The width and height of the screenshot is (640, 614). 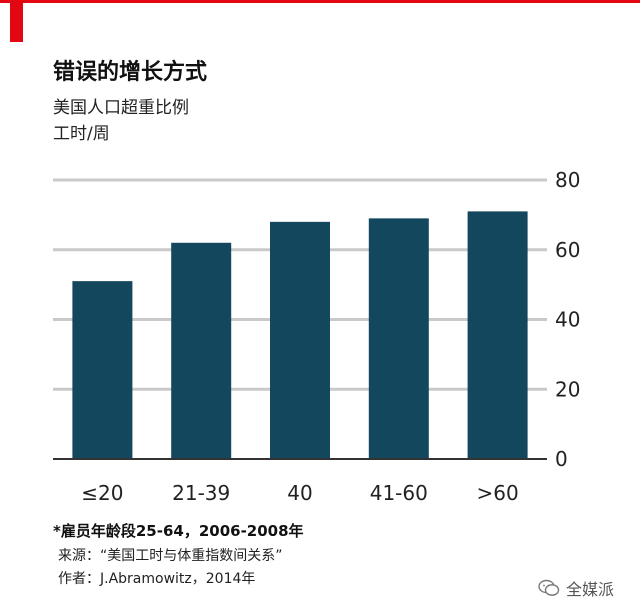 I want to click on top-accent-rule, so click(x=320, y=1).